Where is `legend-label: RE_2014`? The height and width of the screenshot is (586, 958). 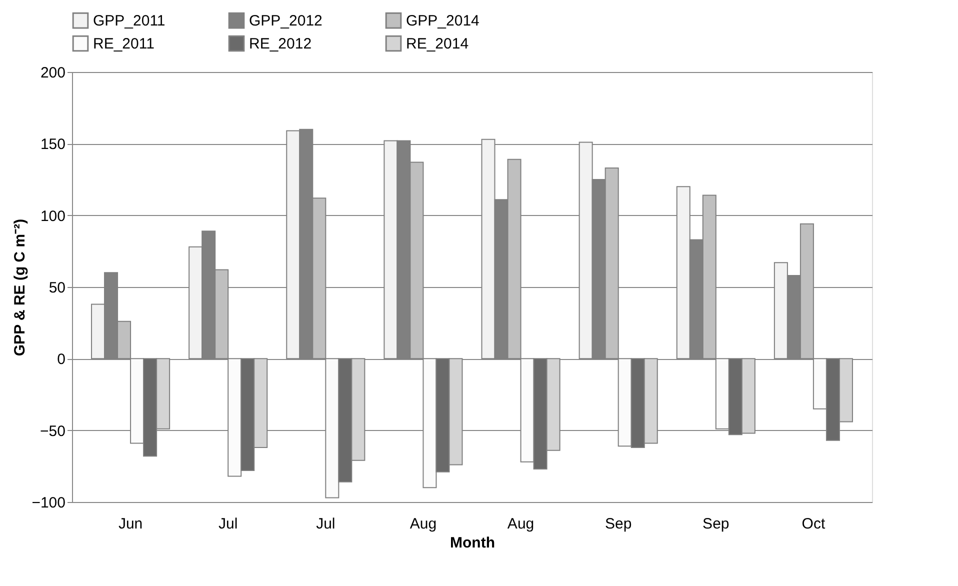
legend-label: RE_2014 is located at coordinates (437, 44).